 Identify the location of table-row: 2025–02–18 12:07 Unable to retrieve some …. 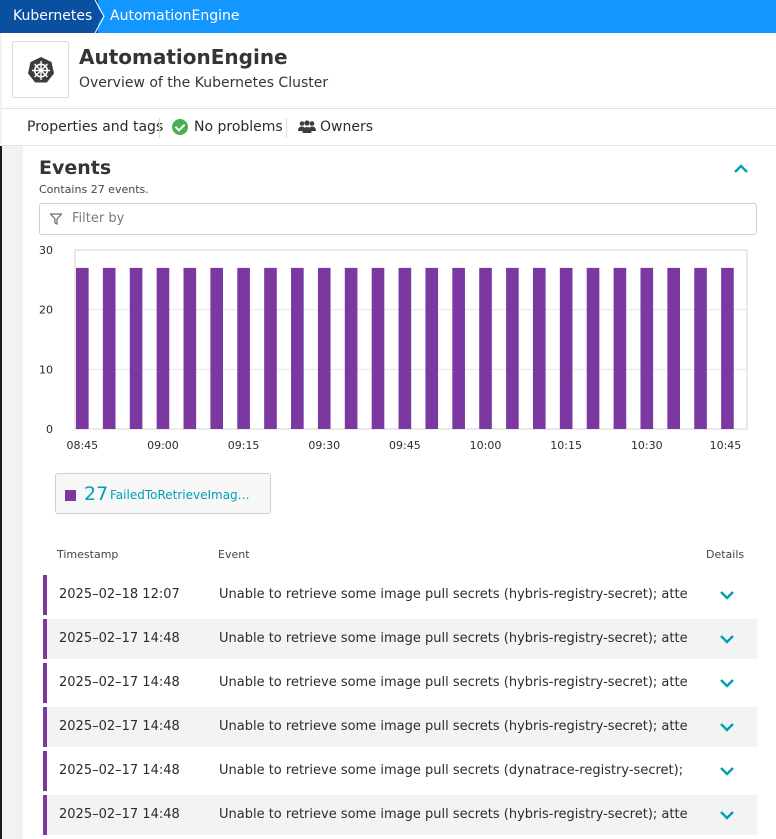
(400, 595).